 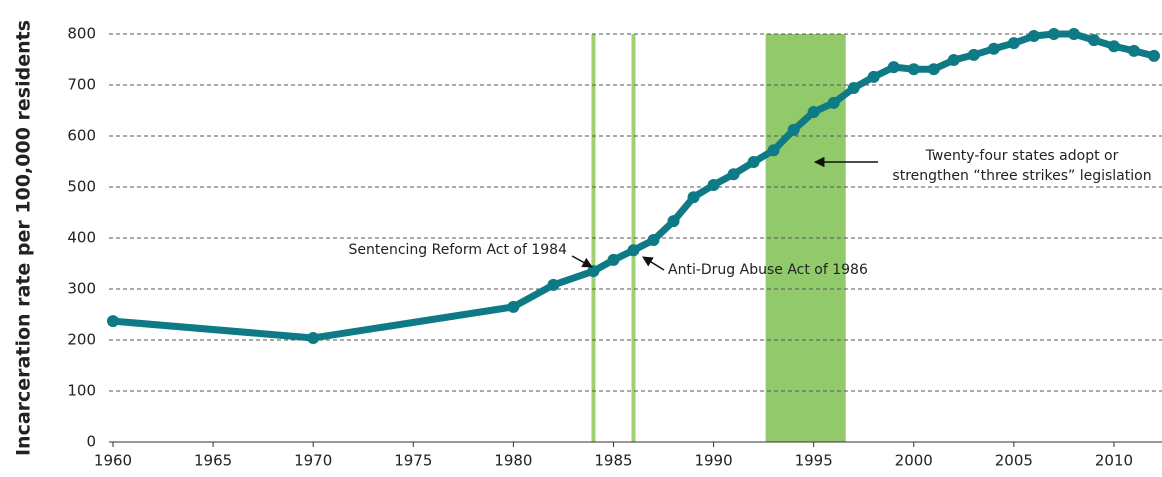 What do you see at coordinates (814, 461) in the screenshot?
I see `x-tick-label: 1995` at bounding box center [814, 461].